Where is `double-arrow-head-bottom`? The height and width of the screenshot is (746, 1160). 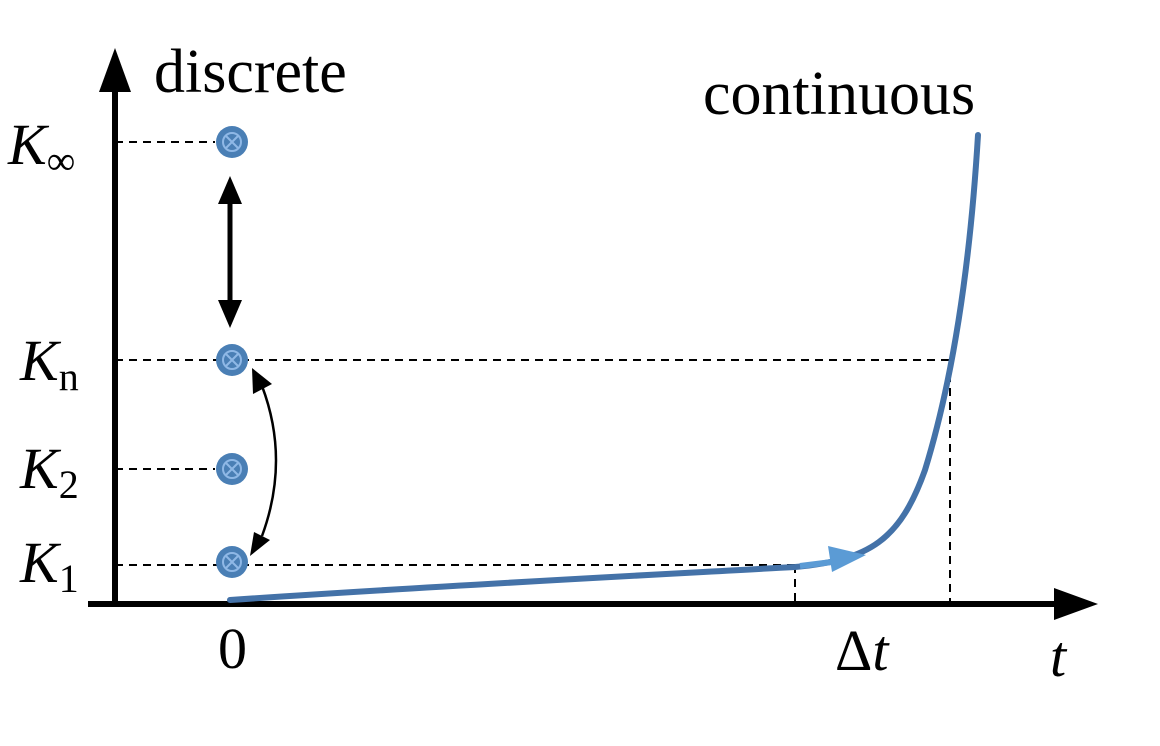
double-arrow-head-bottom is located at coordinates (230, 314).